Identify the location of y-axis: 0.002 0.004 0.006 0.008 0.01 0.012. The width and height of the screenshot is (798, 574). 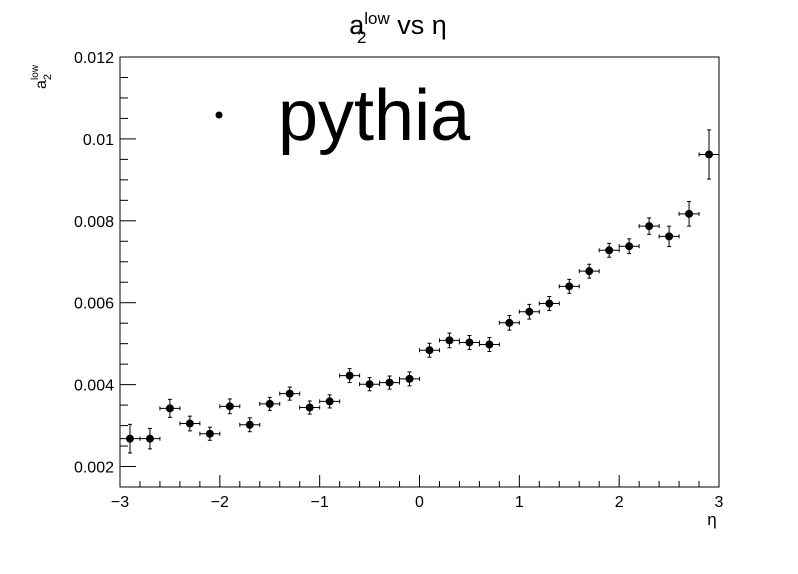
(105, 269).